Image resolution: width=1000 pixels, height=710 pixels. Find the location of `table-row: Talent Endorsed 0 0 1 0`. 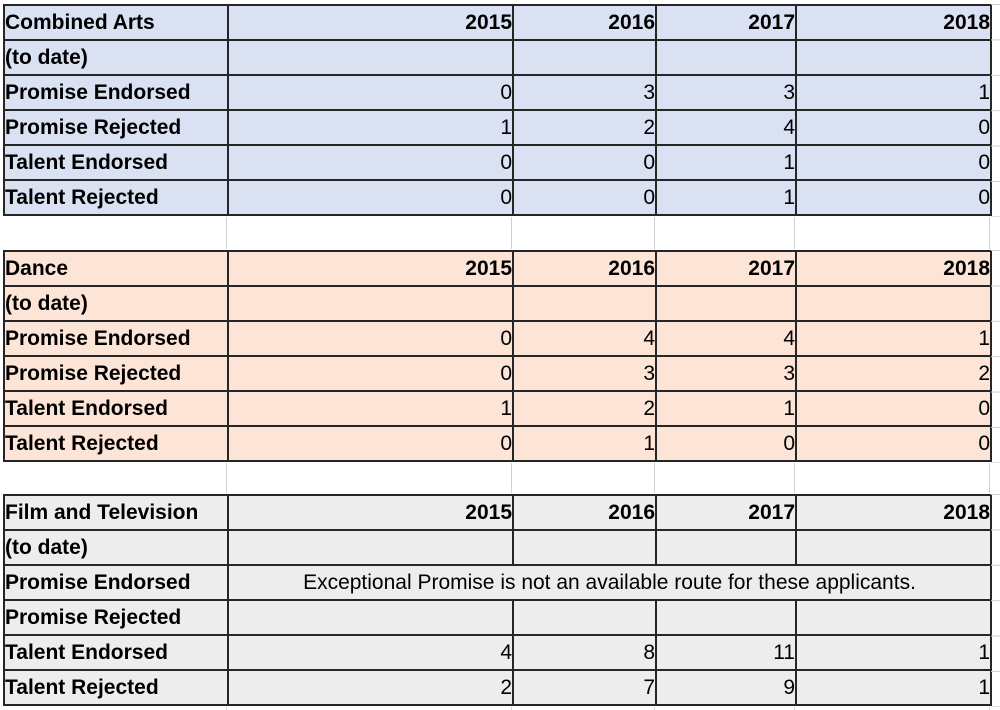

table-row: Talent Endorsed 0 0 1 0 is located at coordinates (497, 162).